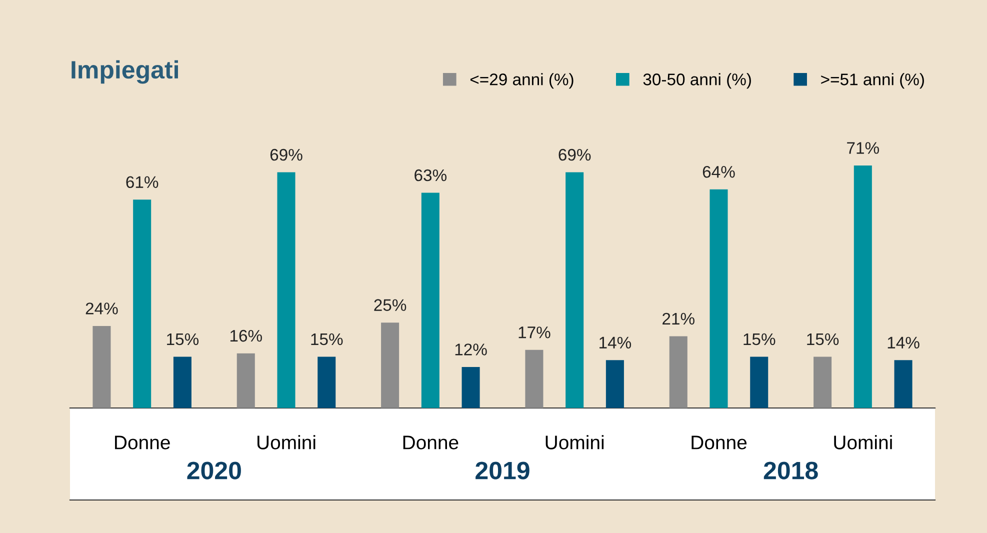 This screenshot has width=987, height=533. I want to click on chart-title: Impiegati, so click(125, 72).